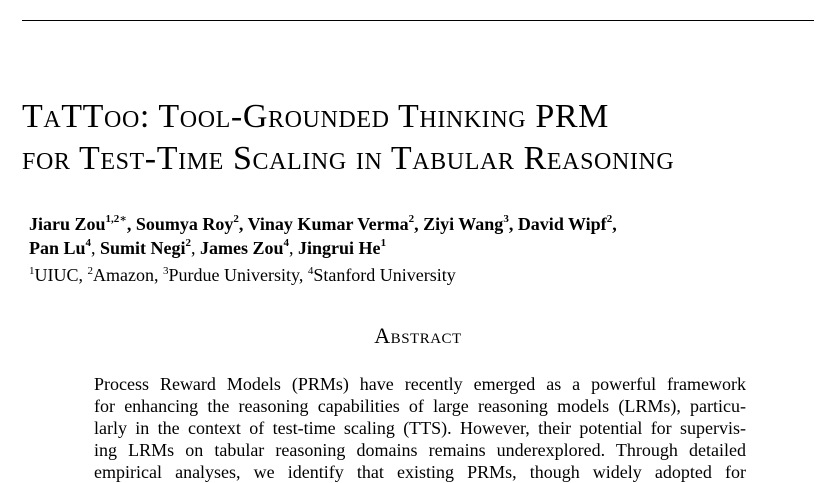  What do you see at coordinates (230, 275) in the screenshot?
I see `affiliation: 3Purdue University` at bounding box center [230, 275].